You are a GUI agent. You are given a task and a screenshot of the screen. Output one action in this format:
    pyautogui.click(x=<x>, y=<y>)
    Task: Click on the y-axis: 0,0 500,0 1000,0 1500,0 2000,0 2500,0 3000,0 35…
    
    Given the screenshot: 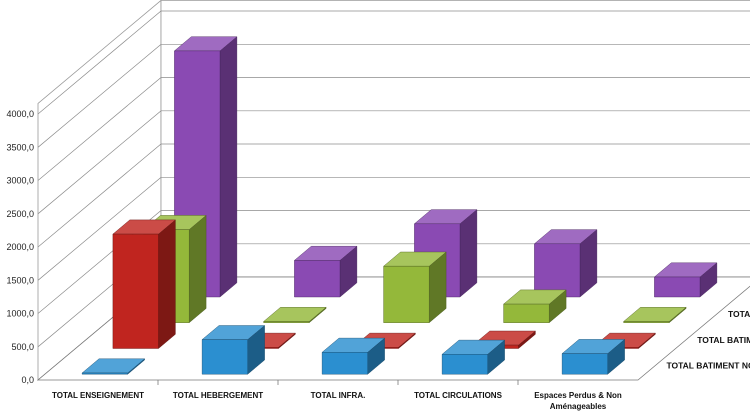 What is the action you would take?
    pyautogui.click(x=20, y=247)
    